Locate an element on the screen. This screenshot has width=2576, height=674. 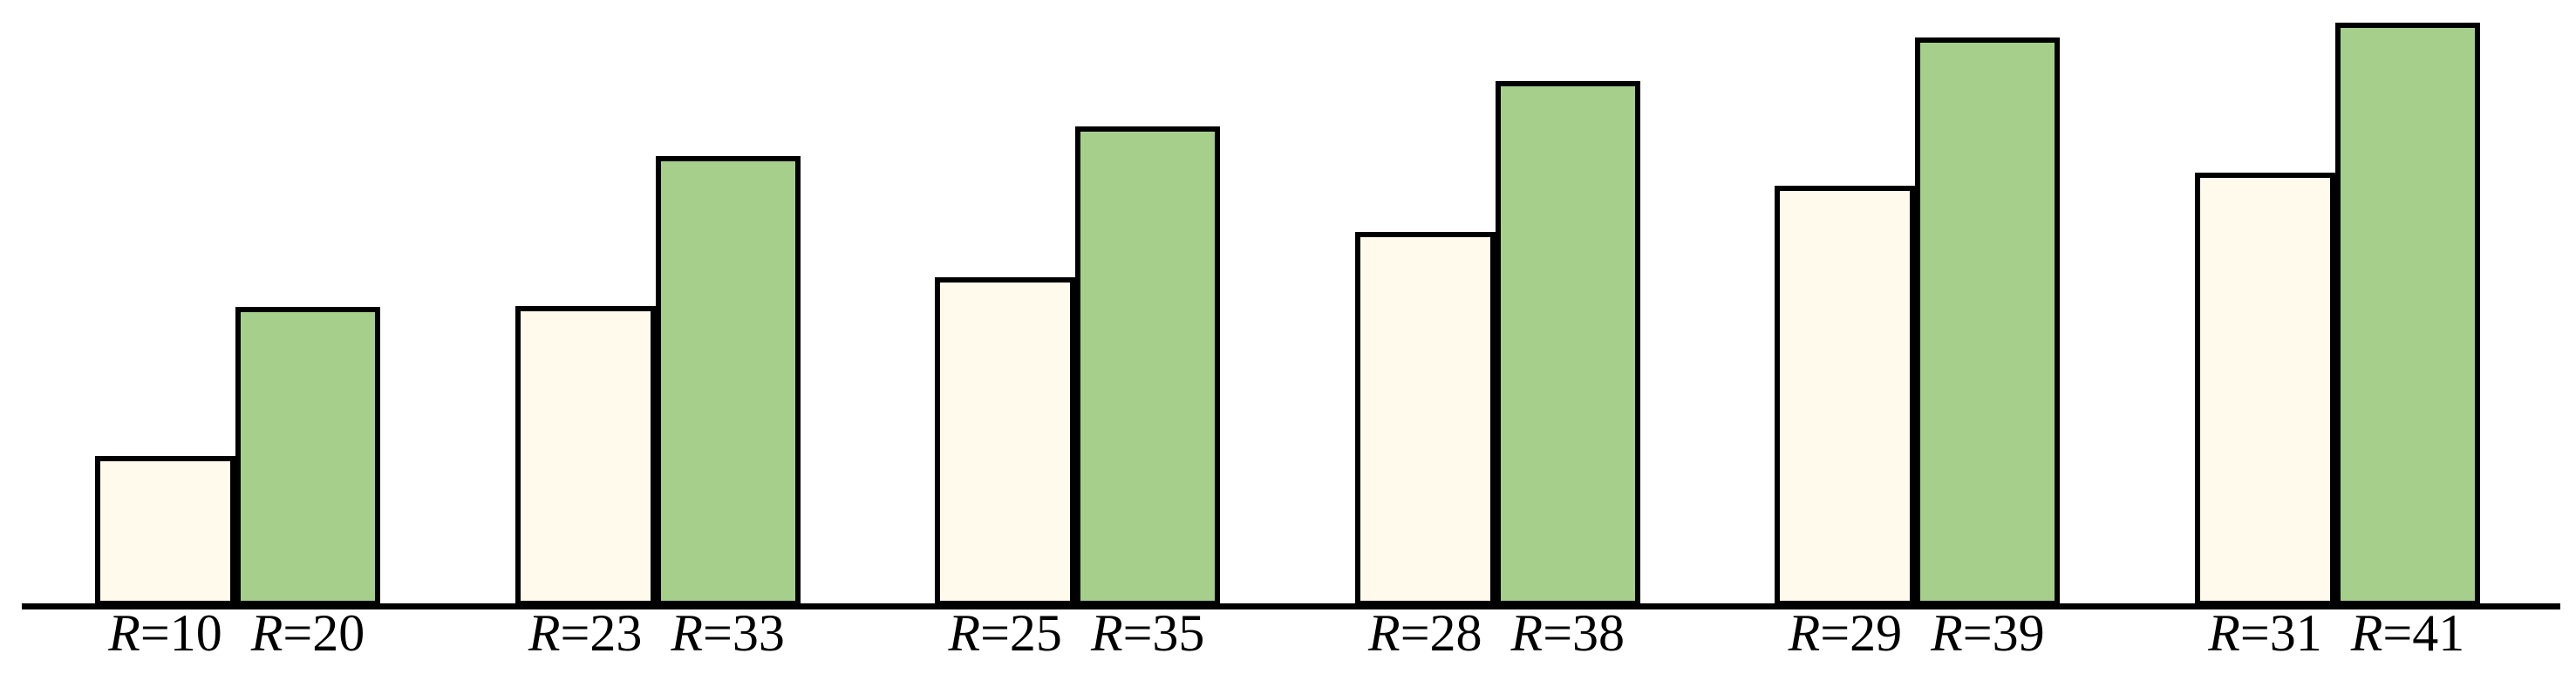
bar-group: R=29 R=39 is located at coordinates (1918, 349).